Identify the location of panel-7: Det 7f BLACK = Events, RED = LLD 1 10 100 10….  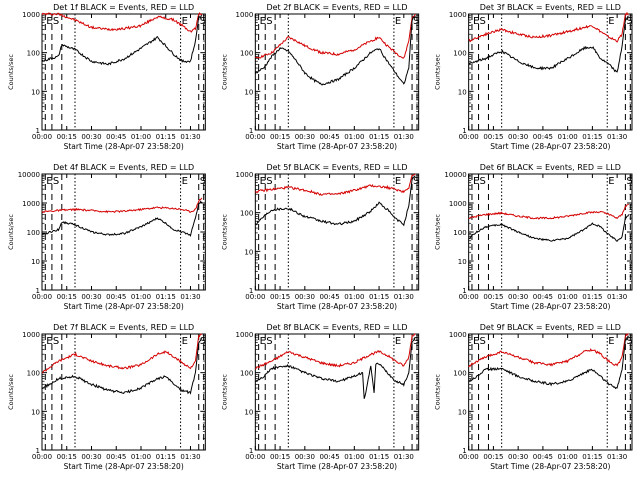
(106, 397).